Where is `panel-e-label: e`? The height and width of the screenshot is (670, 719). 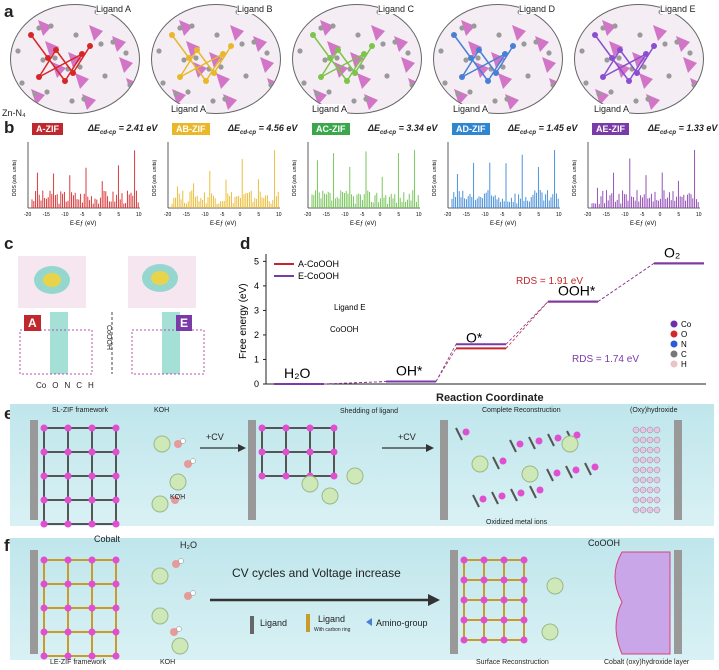 panel-e-label: e is located at coordinates (9, 413).